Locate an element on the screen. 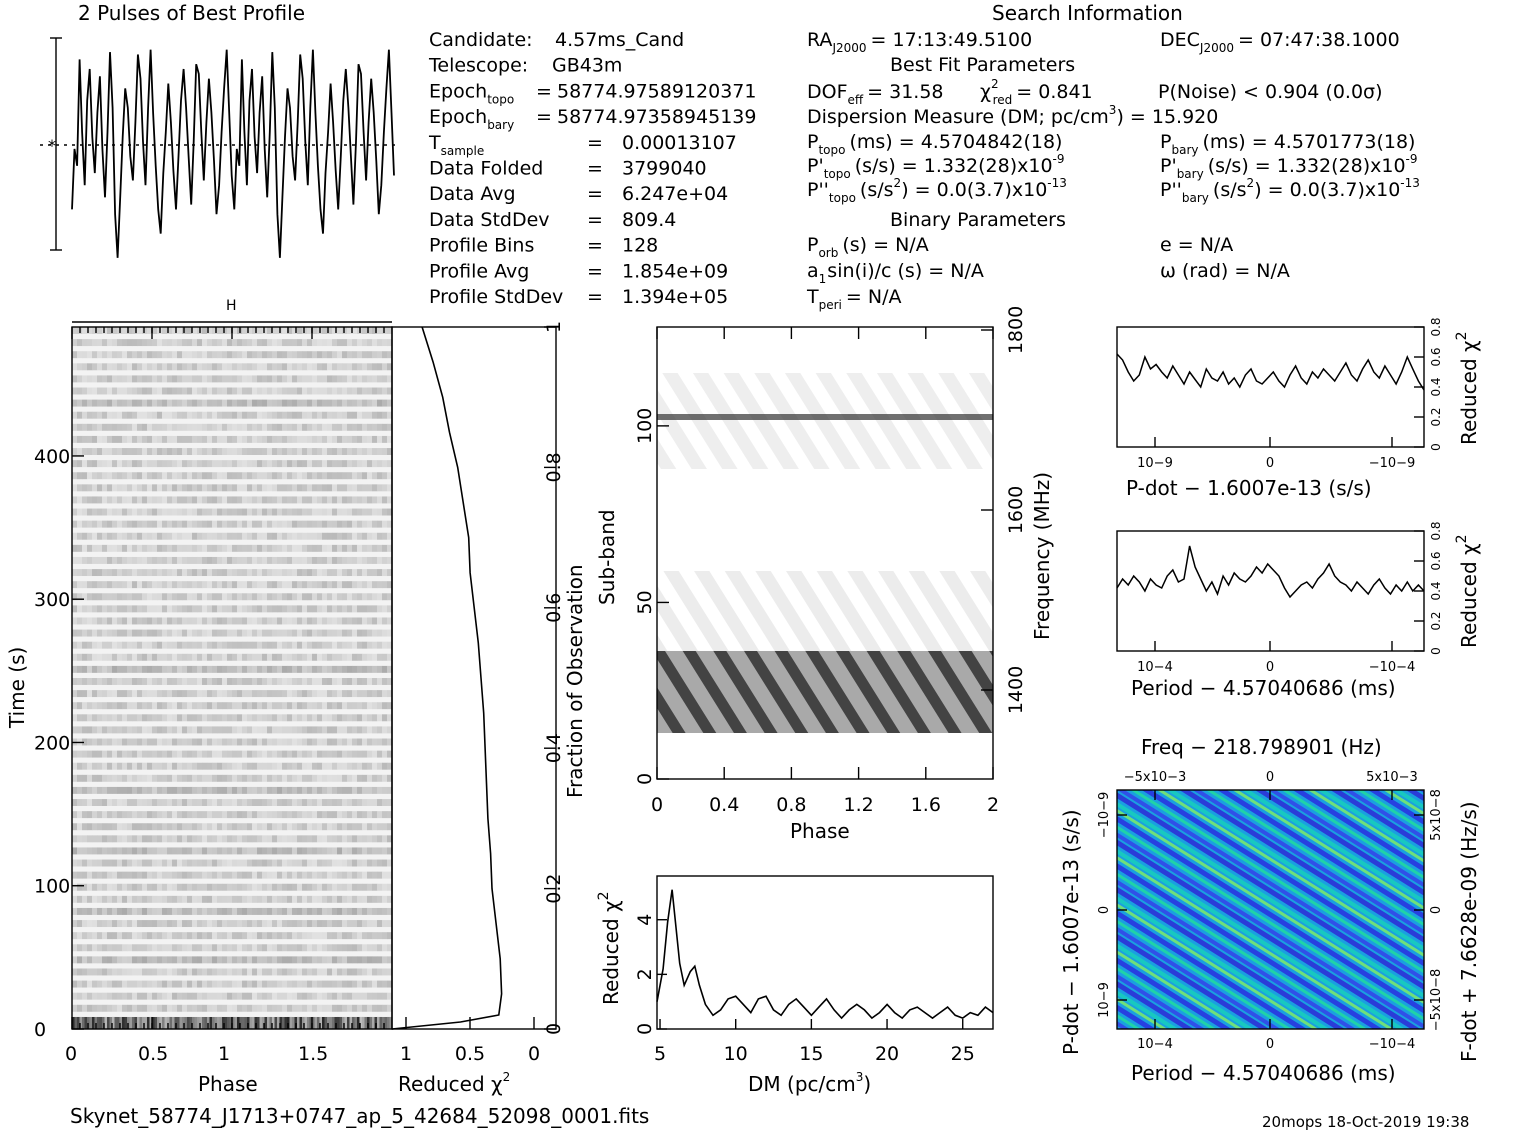  candidate-eq: = is located at coordinates (595, 271).